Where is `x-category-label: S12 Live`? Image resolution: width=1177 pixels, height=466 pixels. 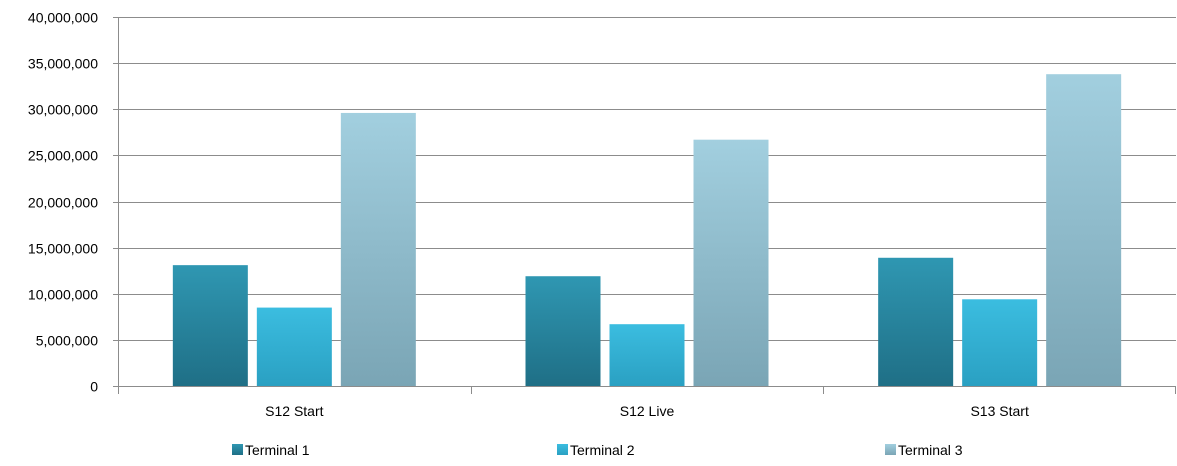 x-category-label: S12 Live is located at coordinates (647, 411).